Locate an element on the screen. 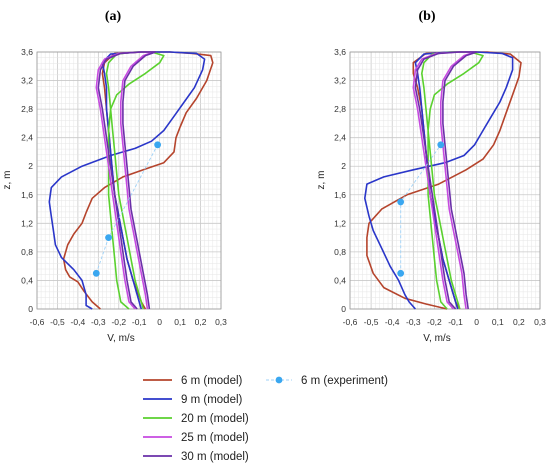  legend-item-label: 25 m (model) is located at coordinates (215, 438).